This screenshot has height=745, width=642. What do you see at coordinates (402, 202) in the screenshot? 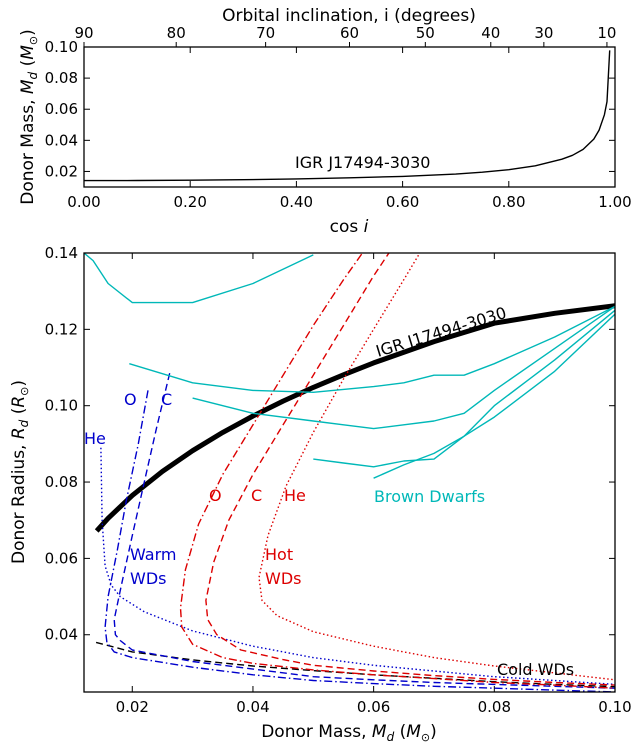
I see `top-panel-x-tick-label: 0.60` at bounding box center [402, 202].